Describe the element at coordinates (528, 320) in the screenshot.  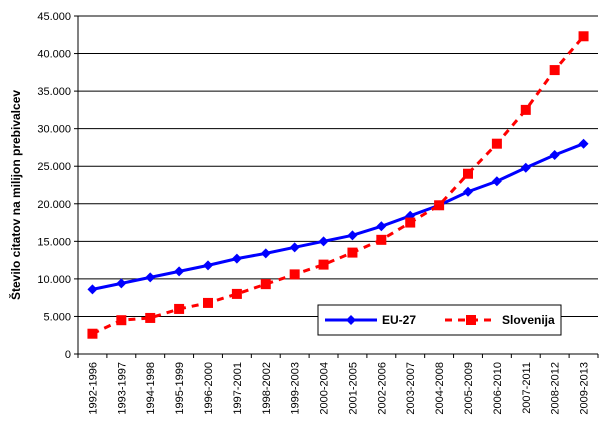
I see `legend-label: Slovenija` at that location.